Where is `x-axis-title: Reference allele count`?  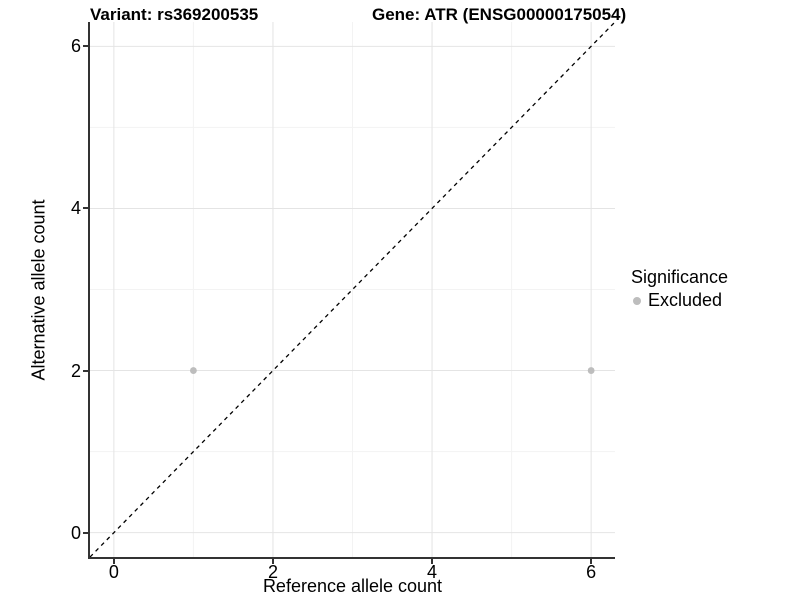
x-axis-title: Reference allele count is located at coordinates (352, 586).